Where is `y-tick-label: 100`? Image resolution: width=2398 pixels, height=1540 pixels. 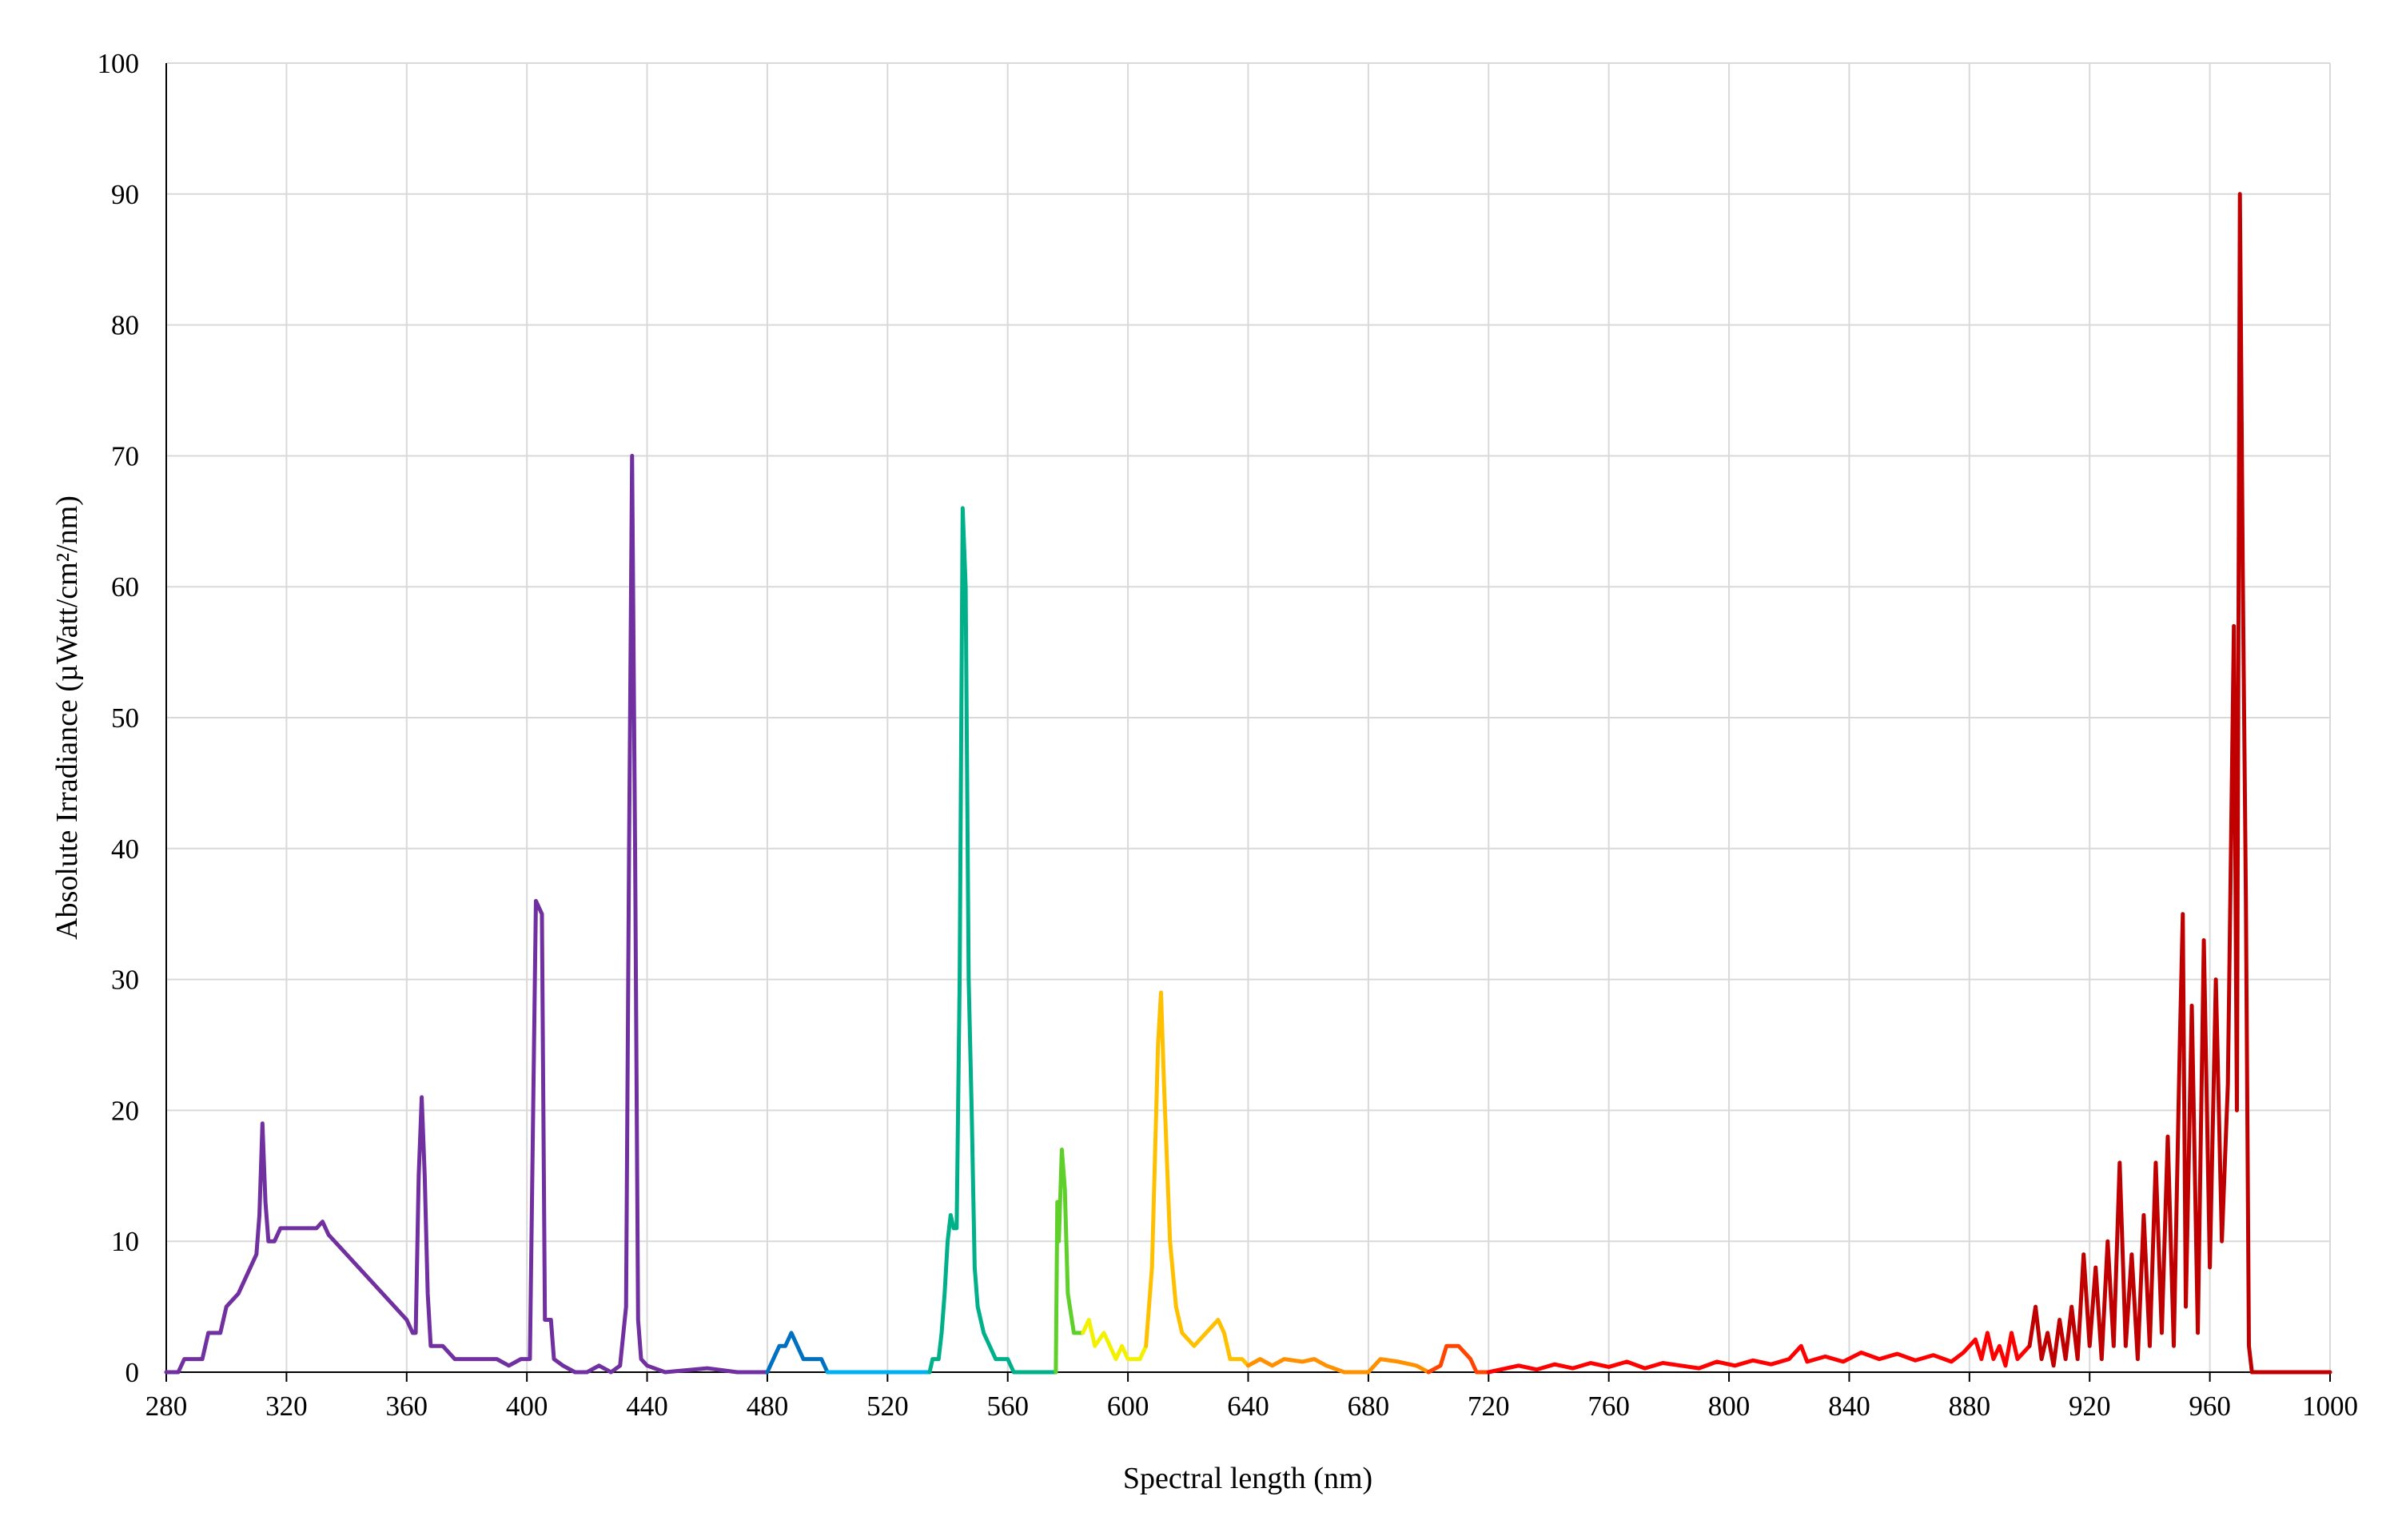 y-tick-label: 100 is located at coordinates (119, 63).